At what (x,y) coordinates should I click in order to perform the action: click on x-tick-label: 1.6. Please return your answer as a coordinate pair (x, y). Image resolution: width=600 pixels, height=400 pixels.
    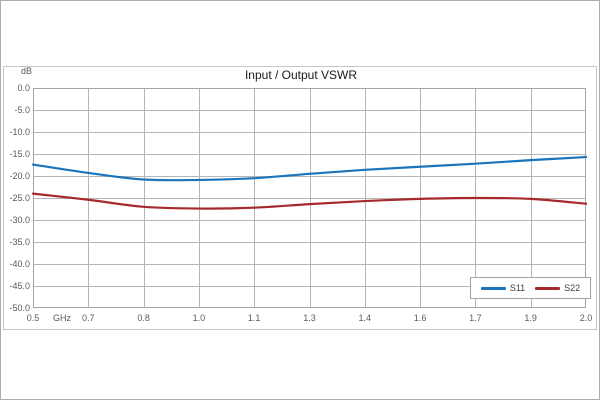
    Looking at the image, I should click on (420, 318).